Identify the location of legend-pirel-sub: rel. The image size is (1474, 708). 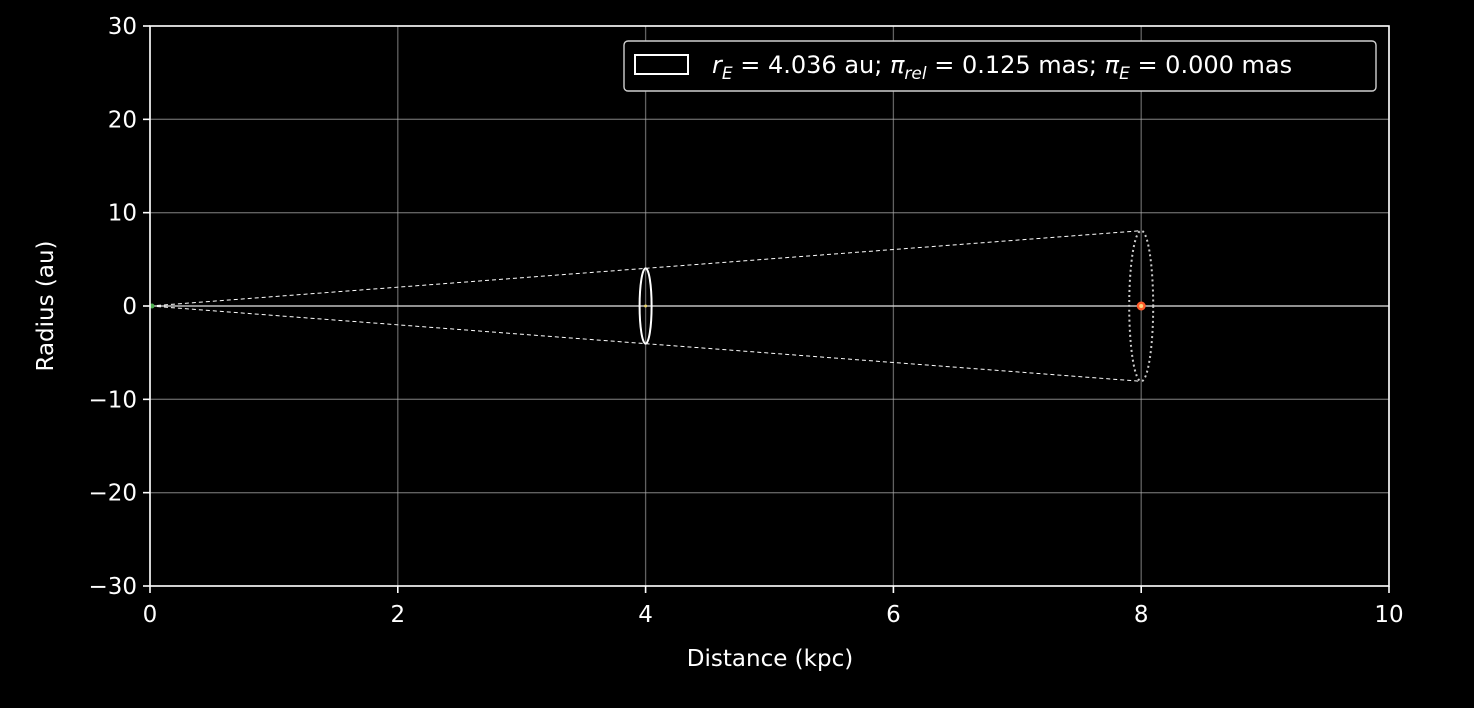
(915, 74).